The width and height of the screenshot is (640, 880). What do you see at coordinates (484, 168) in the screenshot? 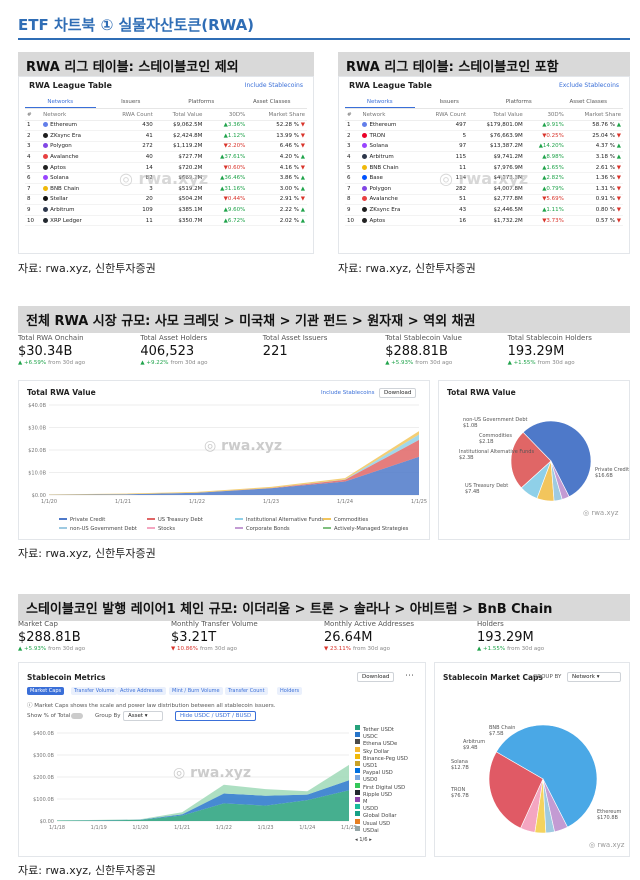
I see `table-row: 5 BNB Chain 11 $7,976.9M ▲1.65% 2.61 % ▼` at bounding box center [484, 168].